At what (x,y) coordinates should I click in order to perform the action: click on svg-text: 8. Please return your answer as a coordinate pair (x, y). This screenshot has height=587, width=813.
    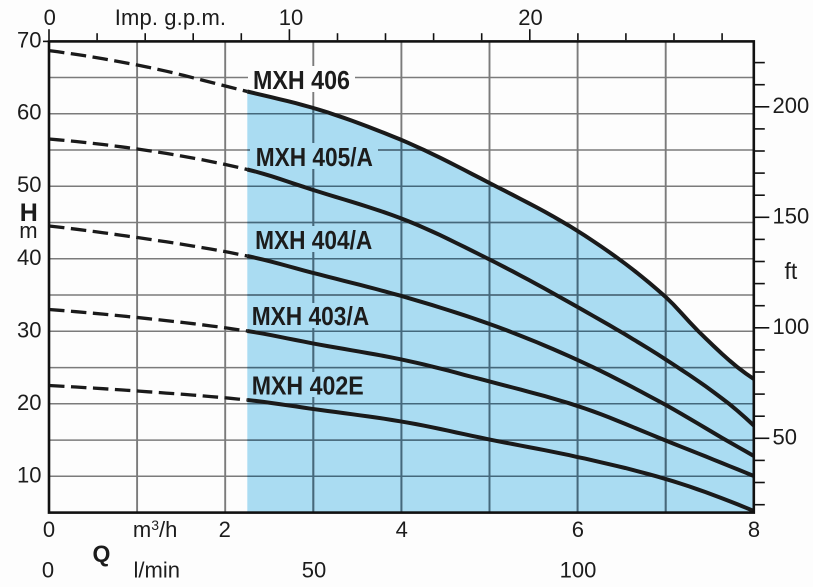
    Looking at the image, I should click on (754, 529).